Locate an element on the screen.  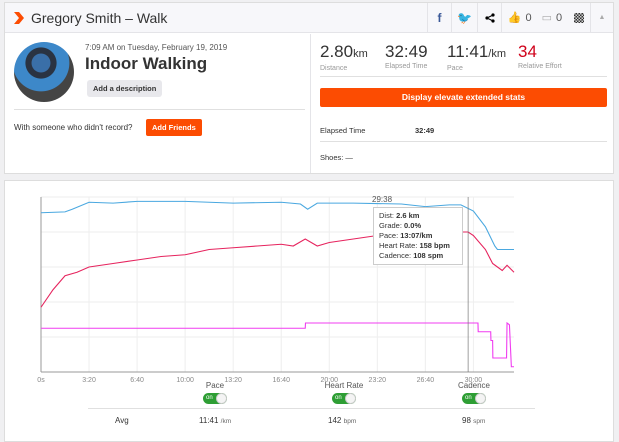
collapse-icon: ▲ is located at coordinates (602, 17).